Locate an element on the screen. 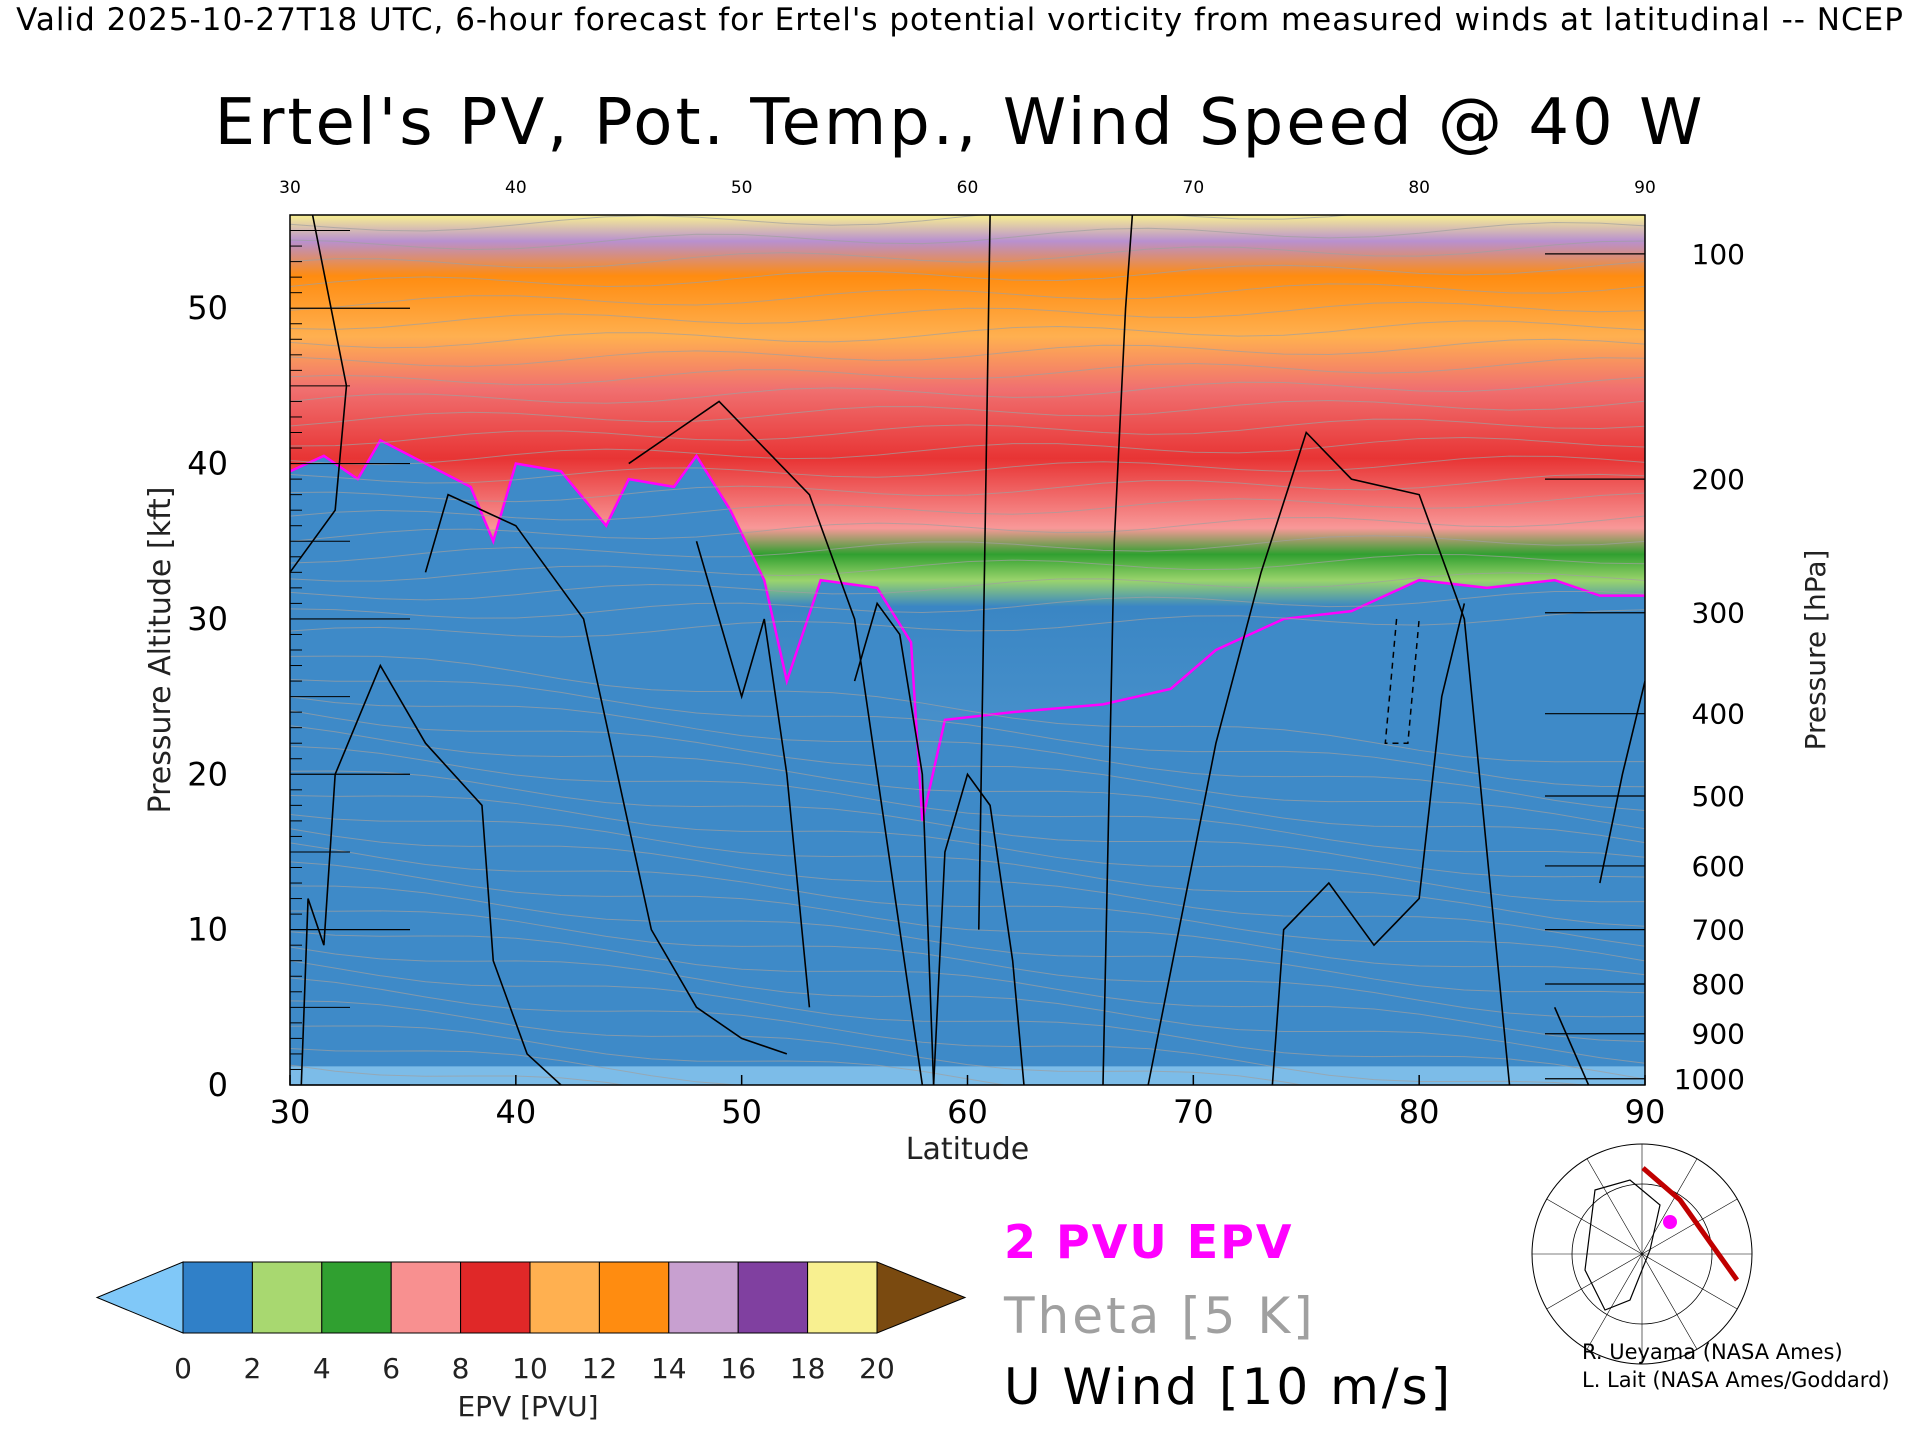  location-map is located at coordinates (1642, 1254).